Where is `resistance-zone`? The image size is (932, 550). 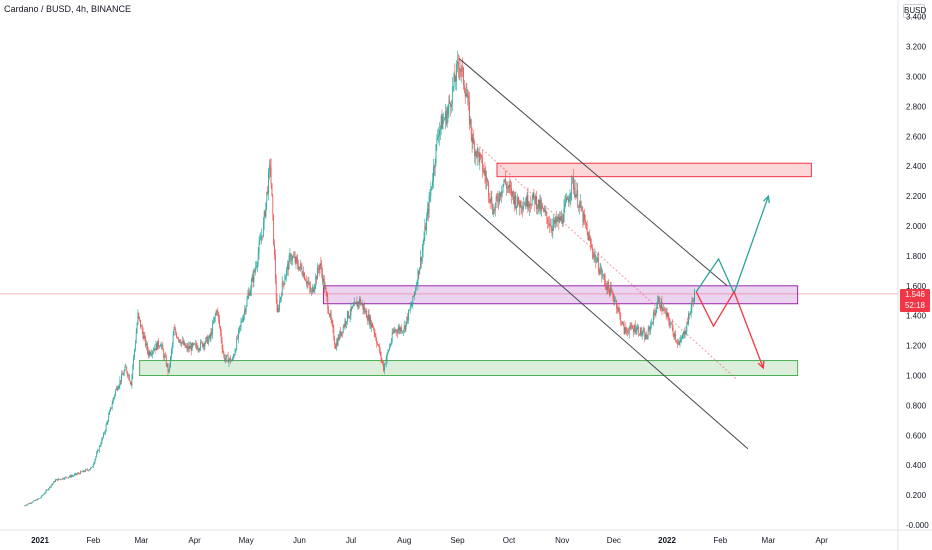
resistance-zone is located at coordinates (654, 170).